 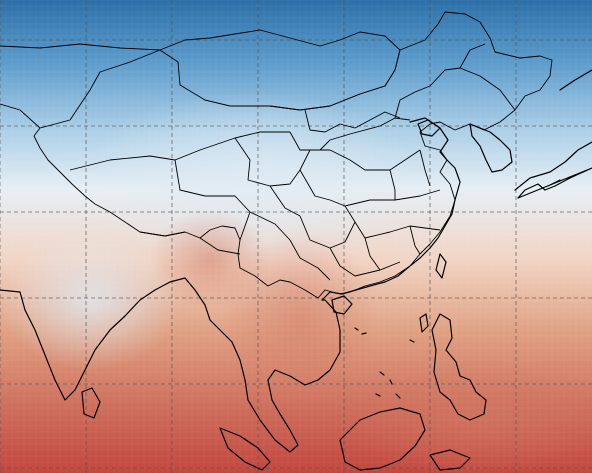 I want to click on mongolia-border, so click(x=280, y=70).